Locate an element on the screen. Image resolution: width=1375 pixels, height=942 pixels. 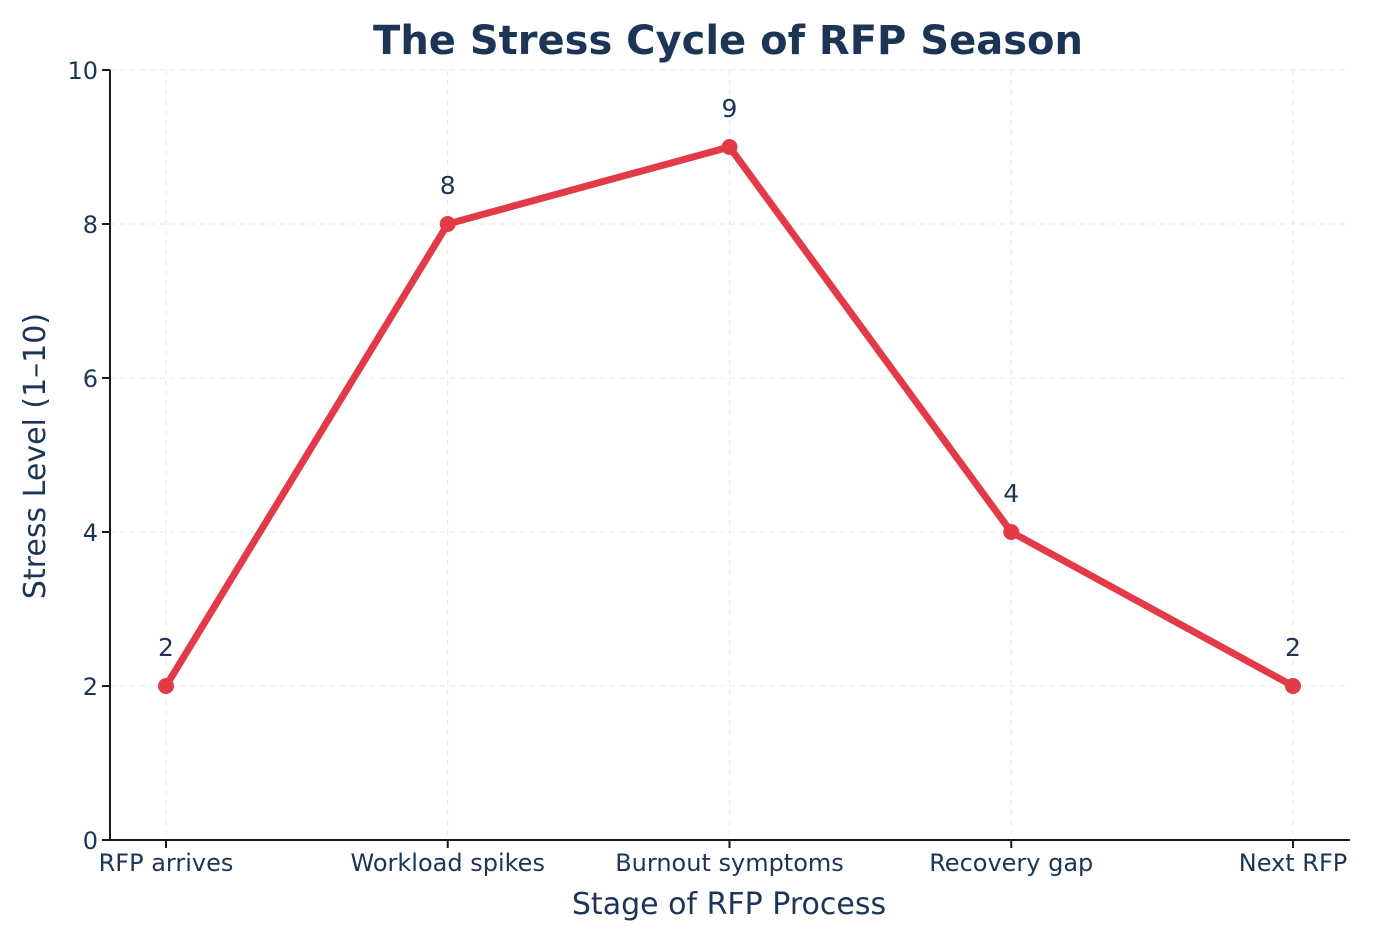
y-tick-label-2: 4 is located at coordinates (90, 533).